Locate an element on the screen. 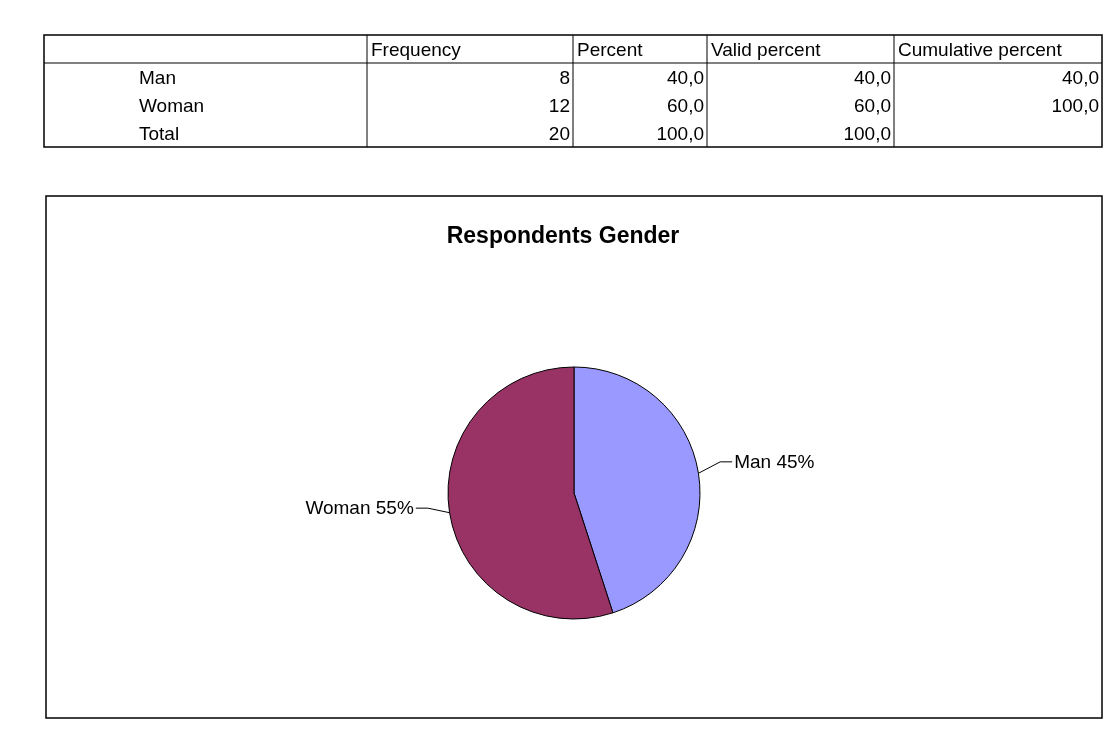  category-label: Man is located at coordinates (157, 77).